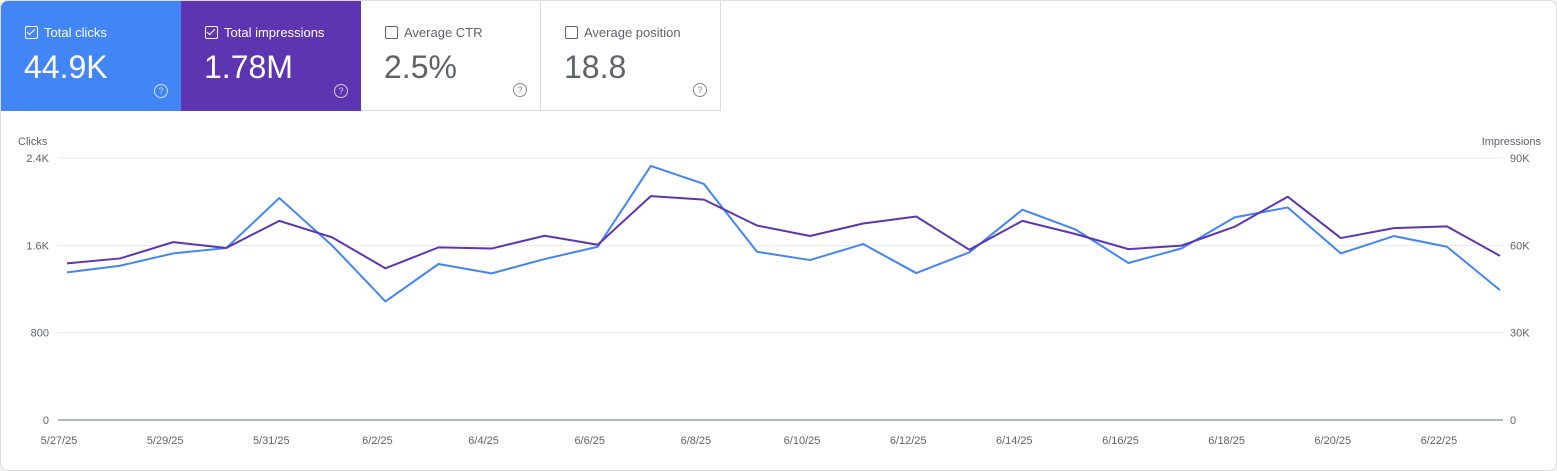 This screenshot has width=1557, height=471. What do you see at coordinates (589, 441) in the screenshot?
I see `x-tick-label: 6/6/25` at bounding box center [589, 441].